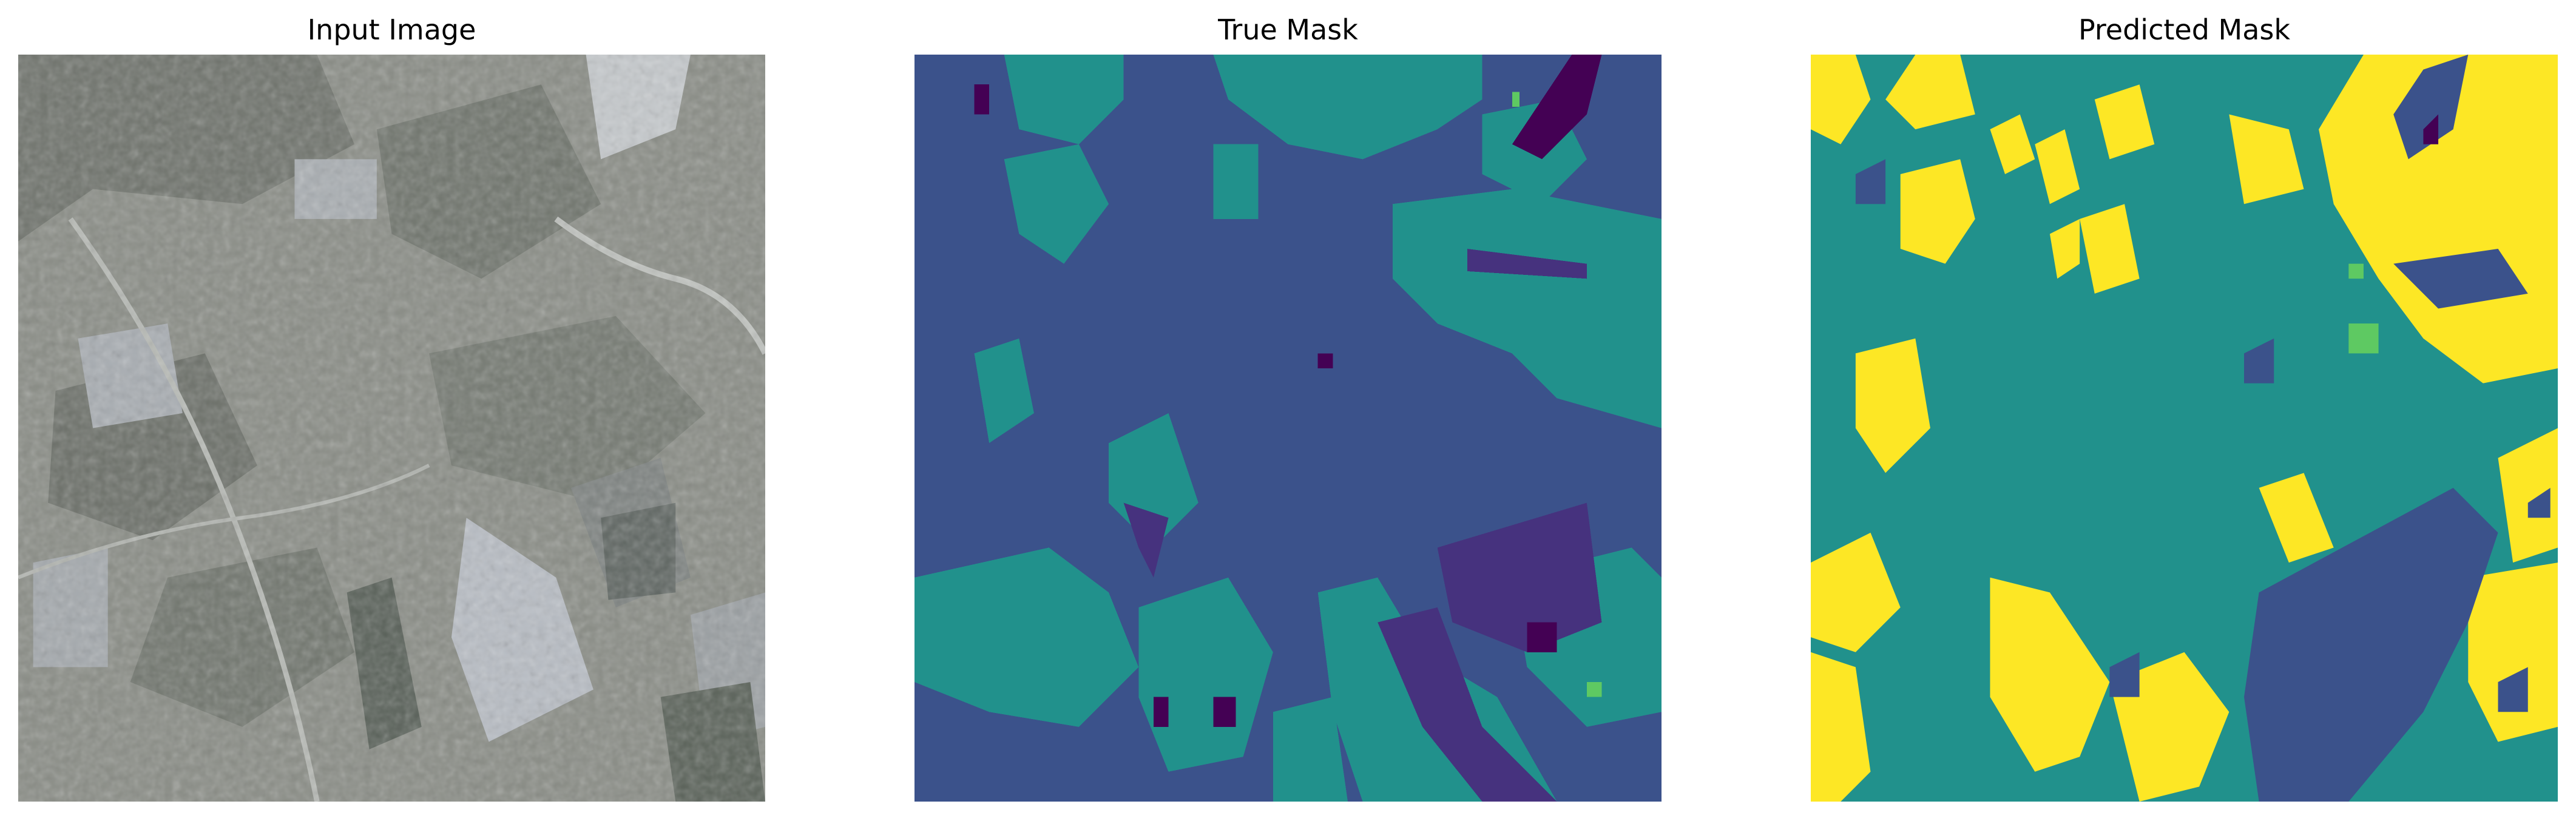  Describe the element at coordinates (2184, 29) in the screenshot. I see `predicted-mask-title: Predicted Mask` at that location.